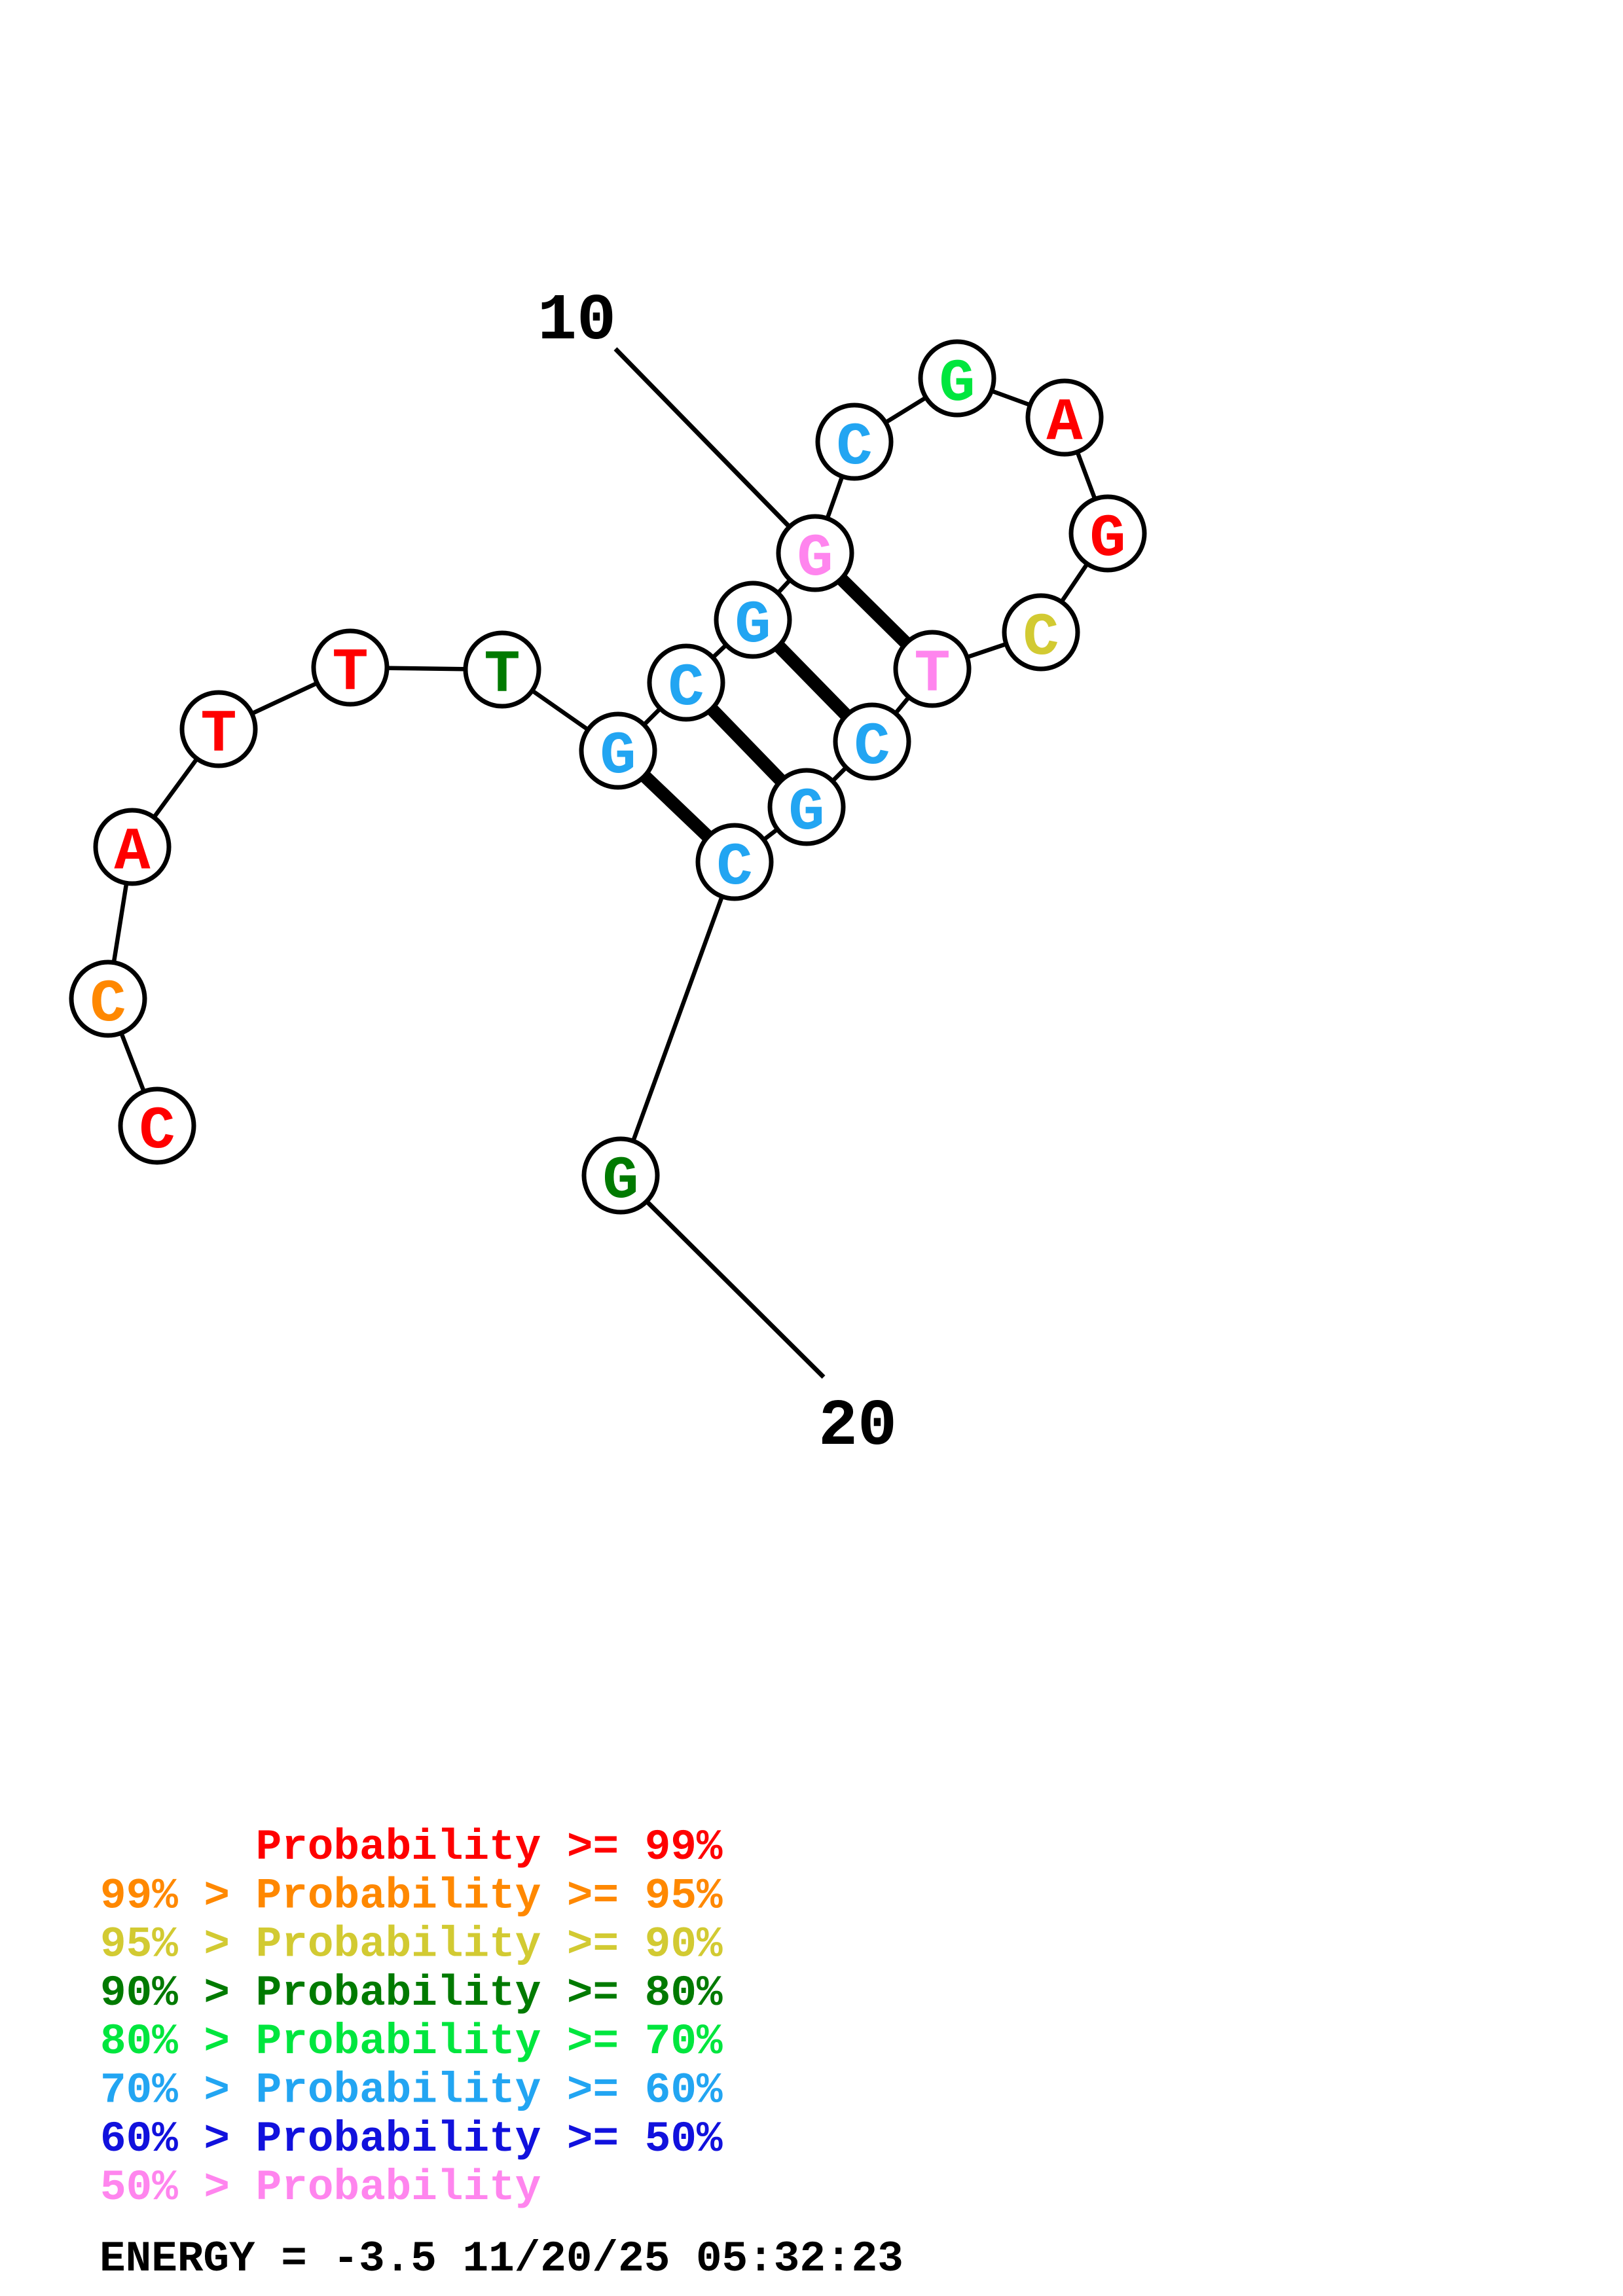  Describe the element at coordinates (857, 1427) in the screenshot. I see `sequence-number-label-20: 20` at that location.